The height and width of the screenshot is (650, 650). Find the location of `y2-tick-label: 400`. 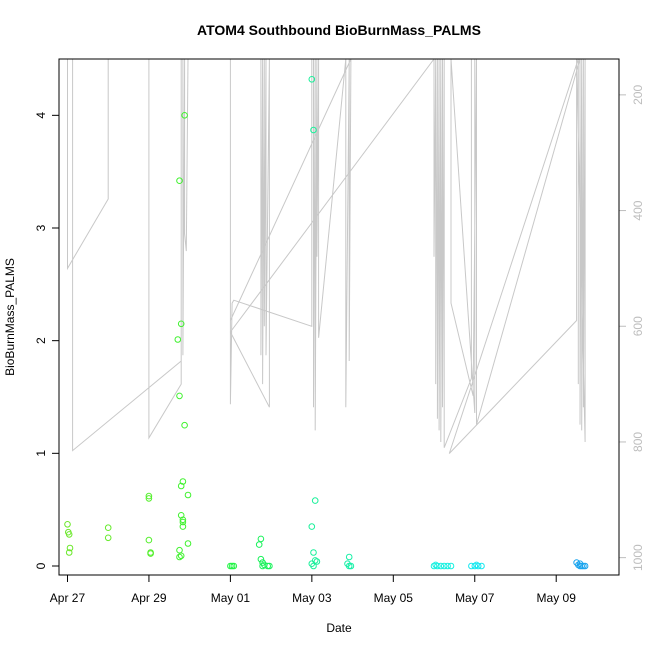

y2-tick-label: 400 is located at coordinates (638, 210).